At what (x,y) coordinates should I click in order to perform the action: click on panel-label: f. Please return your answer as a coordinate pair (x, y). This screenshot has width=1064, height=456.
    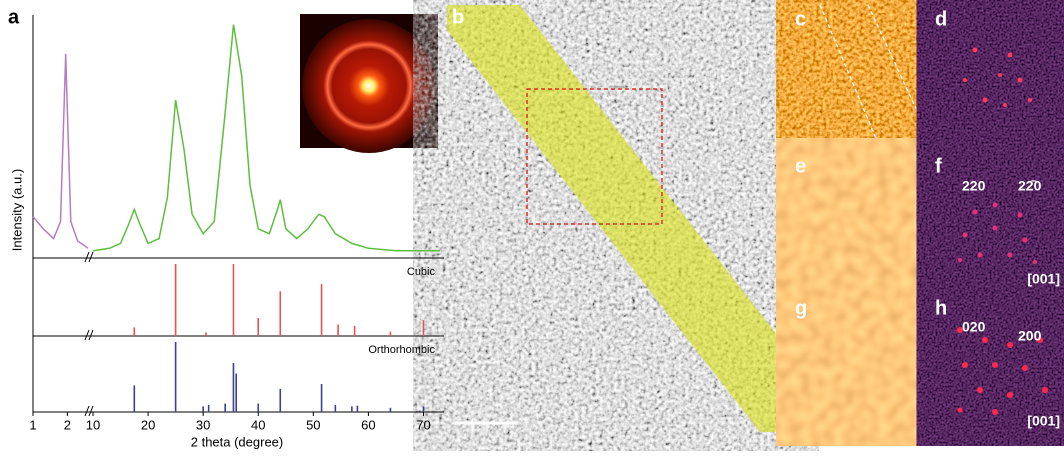
    Looking at the image, I should click on (938, 166).